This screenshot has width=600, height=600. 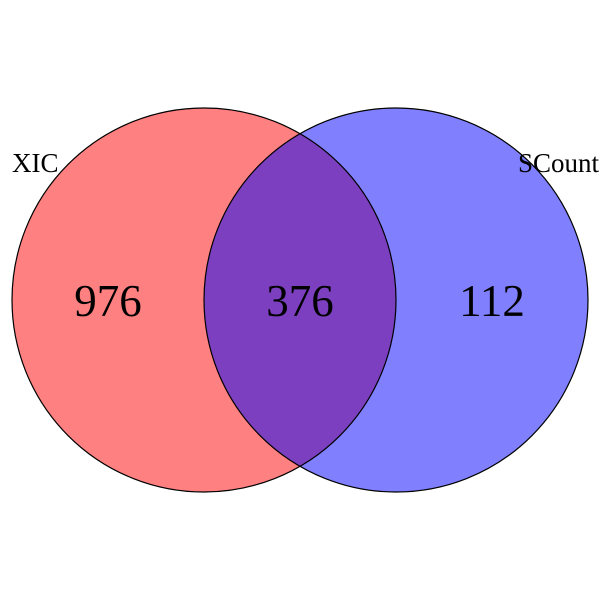 I want to click on count-scount-only: 112, so click(x=492, y=301).